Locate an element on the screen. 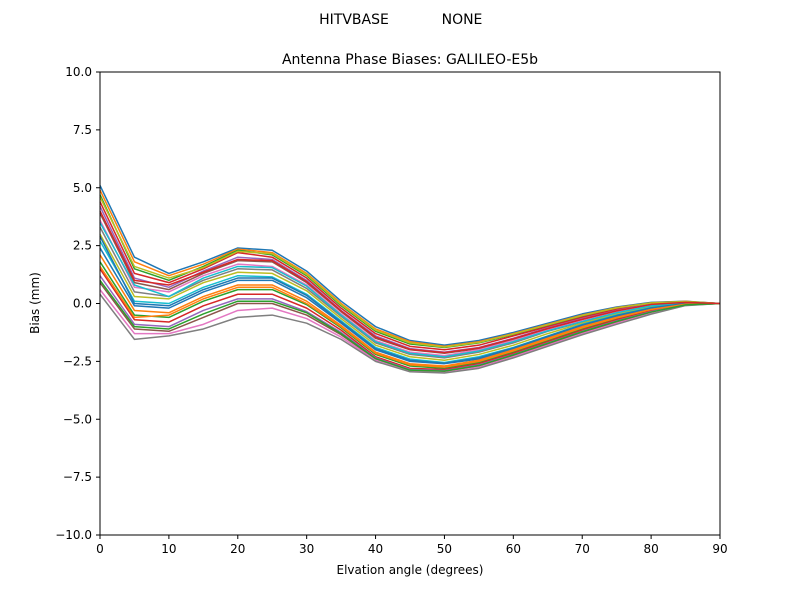  x-tick-label: 40 is located at coordinates (375, 549).